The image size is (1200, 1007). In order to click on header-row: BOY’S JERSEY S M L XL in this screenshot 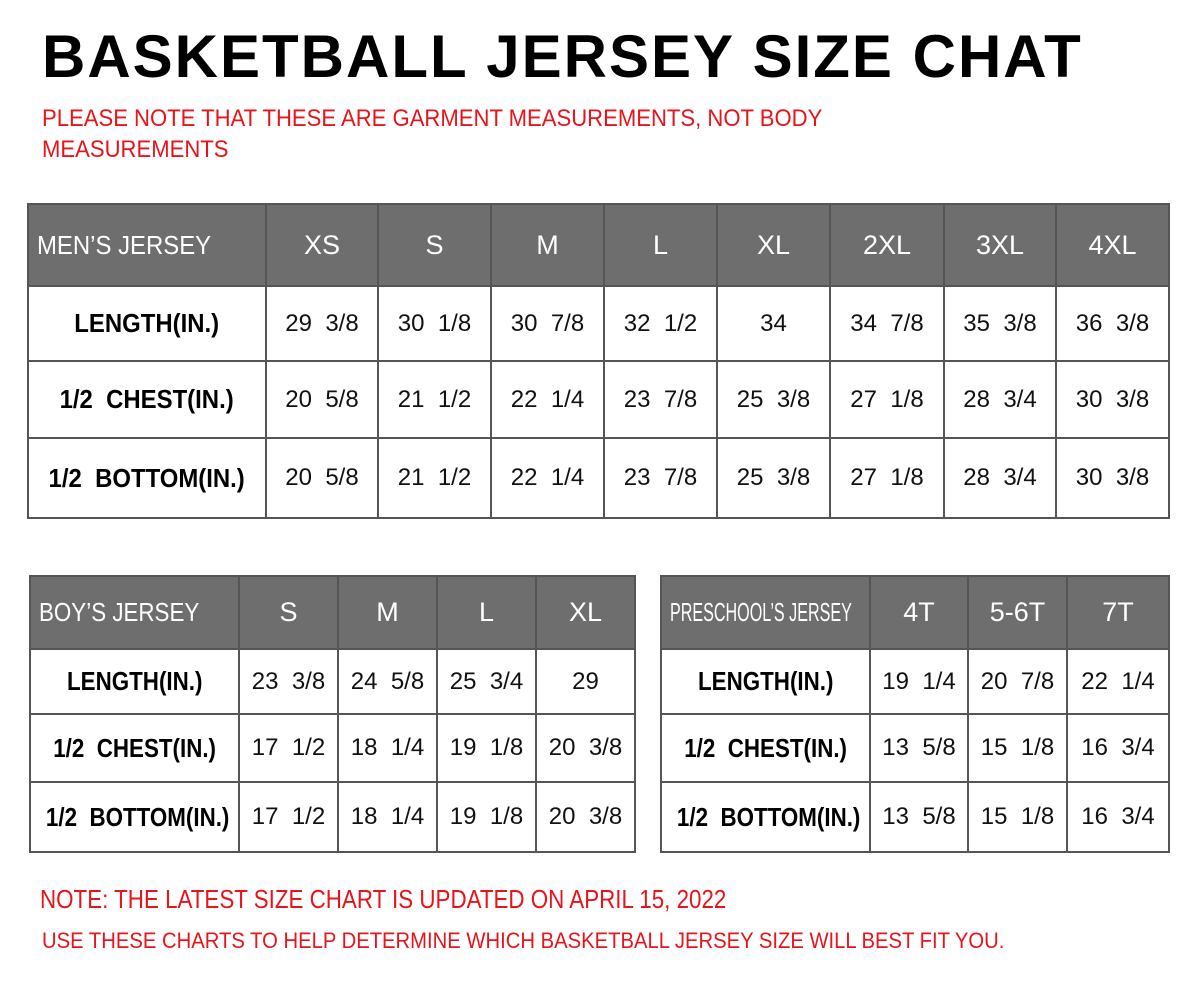, I will do `click(332, 612)`.